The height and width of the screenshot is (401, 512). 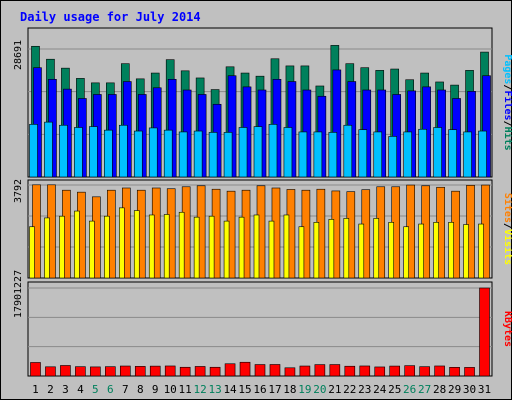 I want to click on legend-entry: Sites, so click(x=507, y=208).